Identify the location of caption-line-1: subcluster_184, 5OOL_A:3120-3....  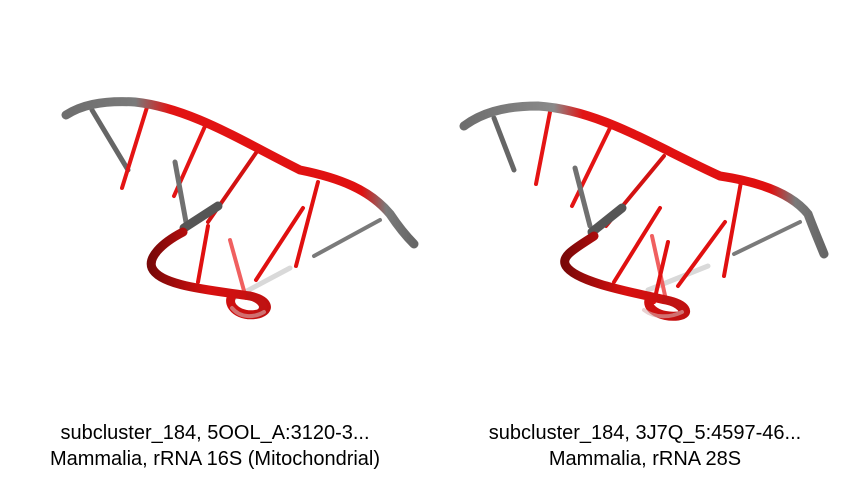
(215, 433).